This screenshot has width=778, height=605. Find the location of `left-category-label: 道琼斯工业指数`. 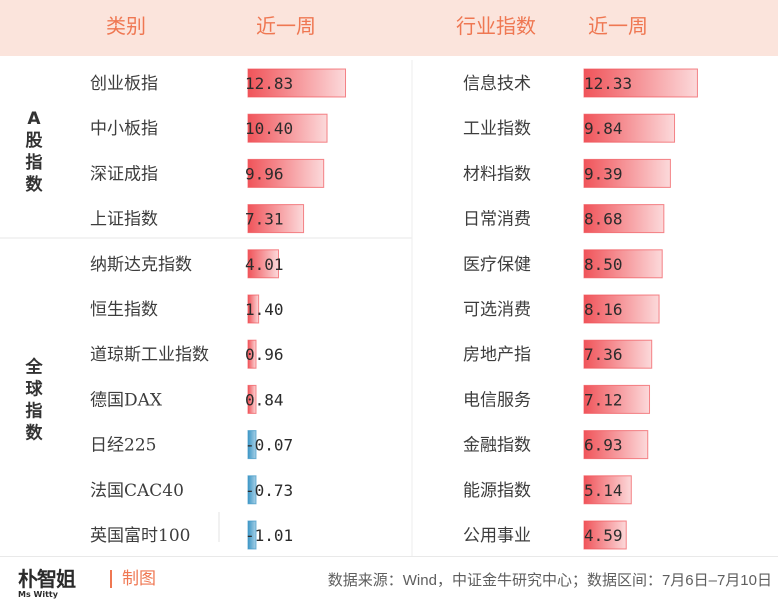

left-category-label: 道琼斯工业指数 is located at coordinates (149, 355).